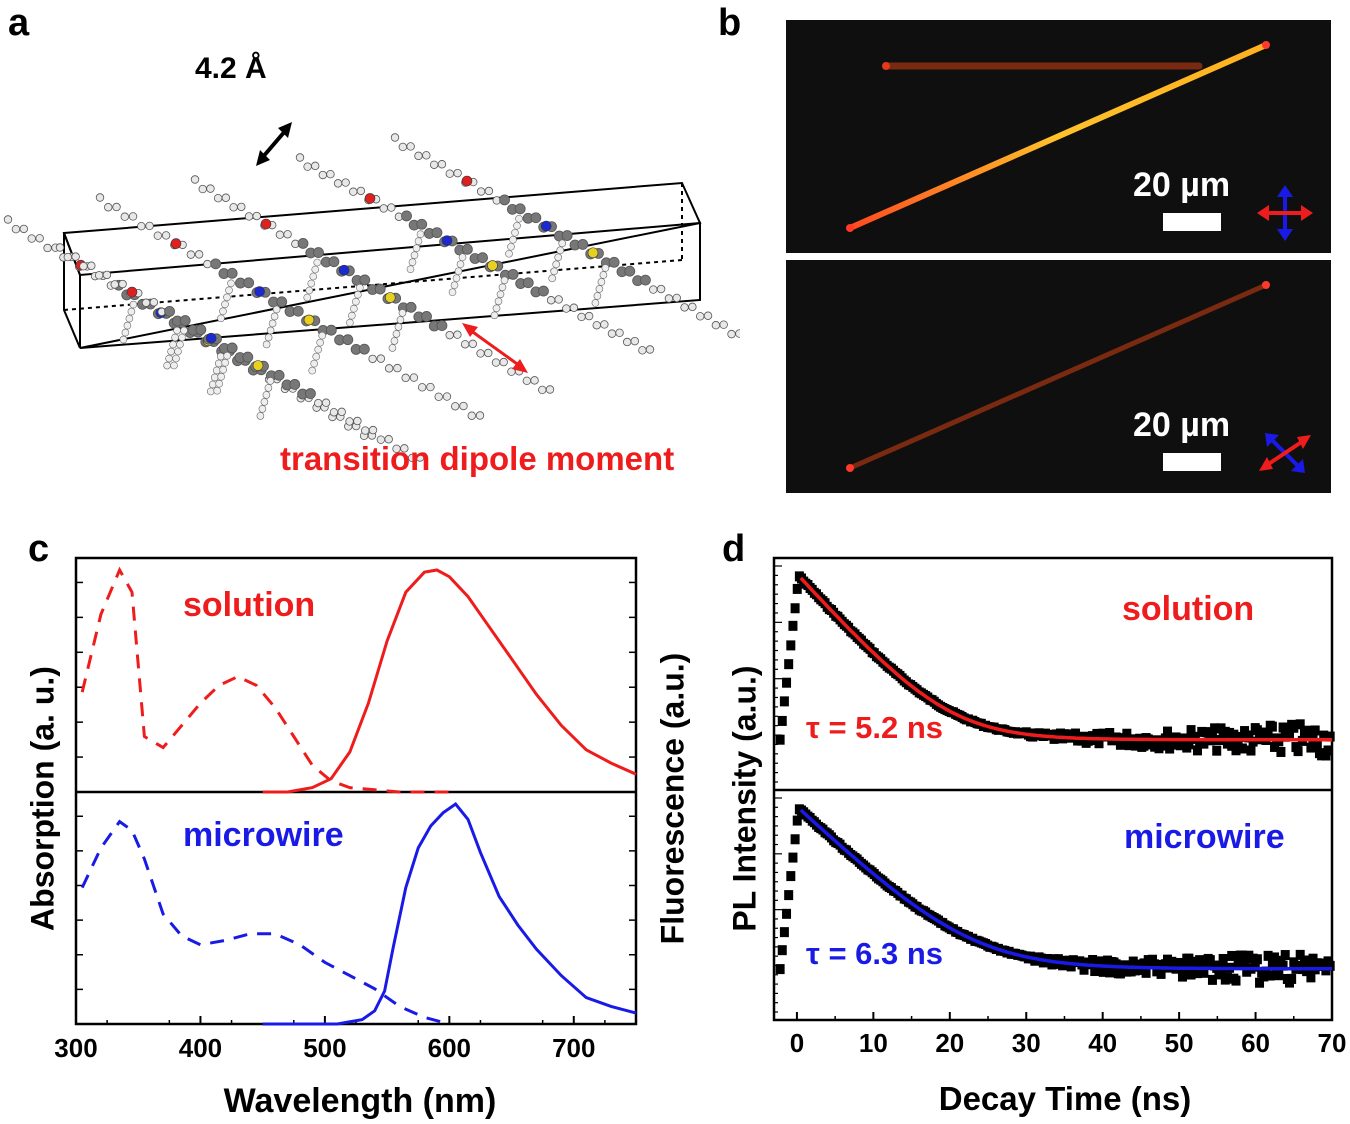 The image size is (1350, 1124). I want to click on x-tick-label: 50, so click(1179, 1043).